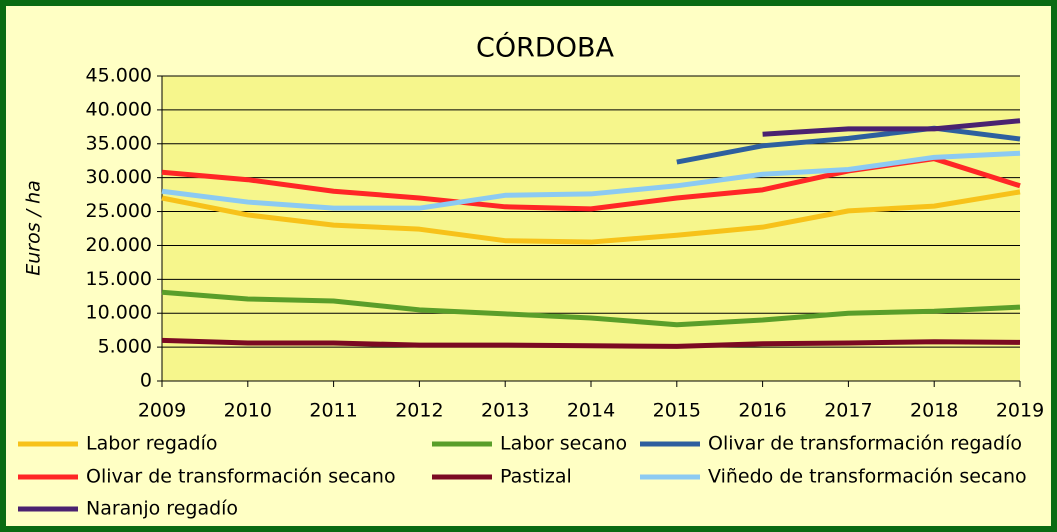  What do you see at coordinates (119, 245) in the screenshot?
I see `y-tick-label: 20.000` at bounding box center [119, 245].